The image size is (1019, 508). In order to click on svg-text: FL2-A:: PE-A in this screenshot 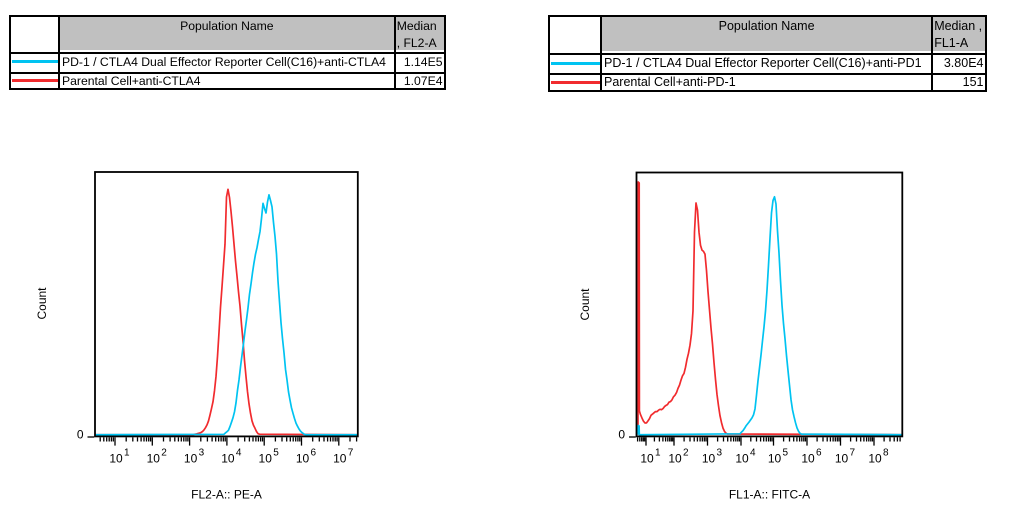, I will do `click(226, 495)`.